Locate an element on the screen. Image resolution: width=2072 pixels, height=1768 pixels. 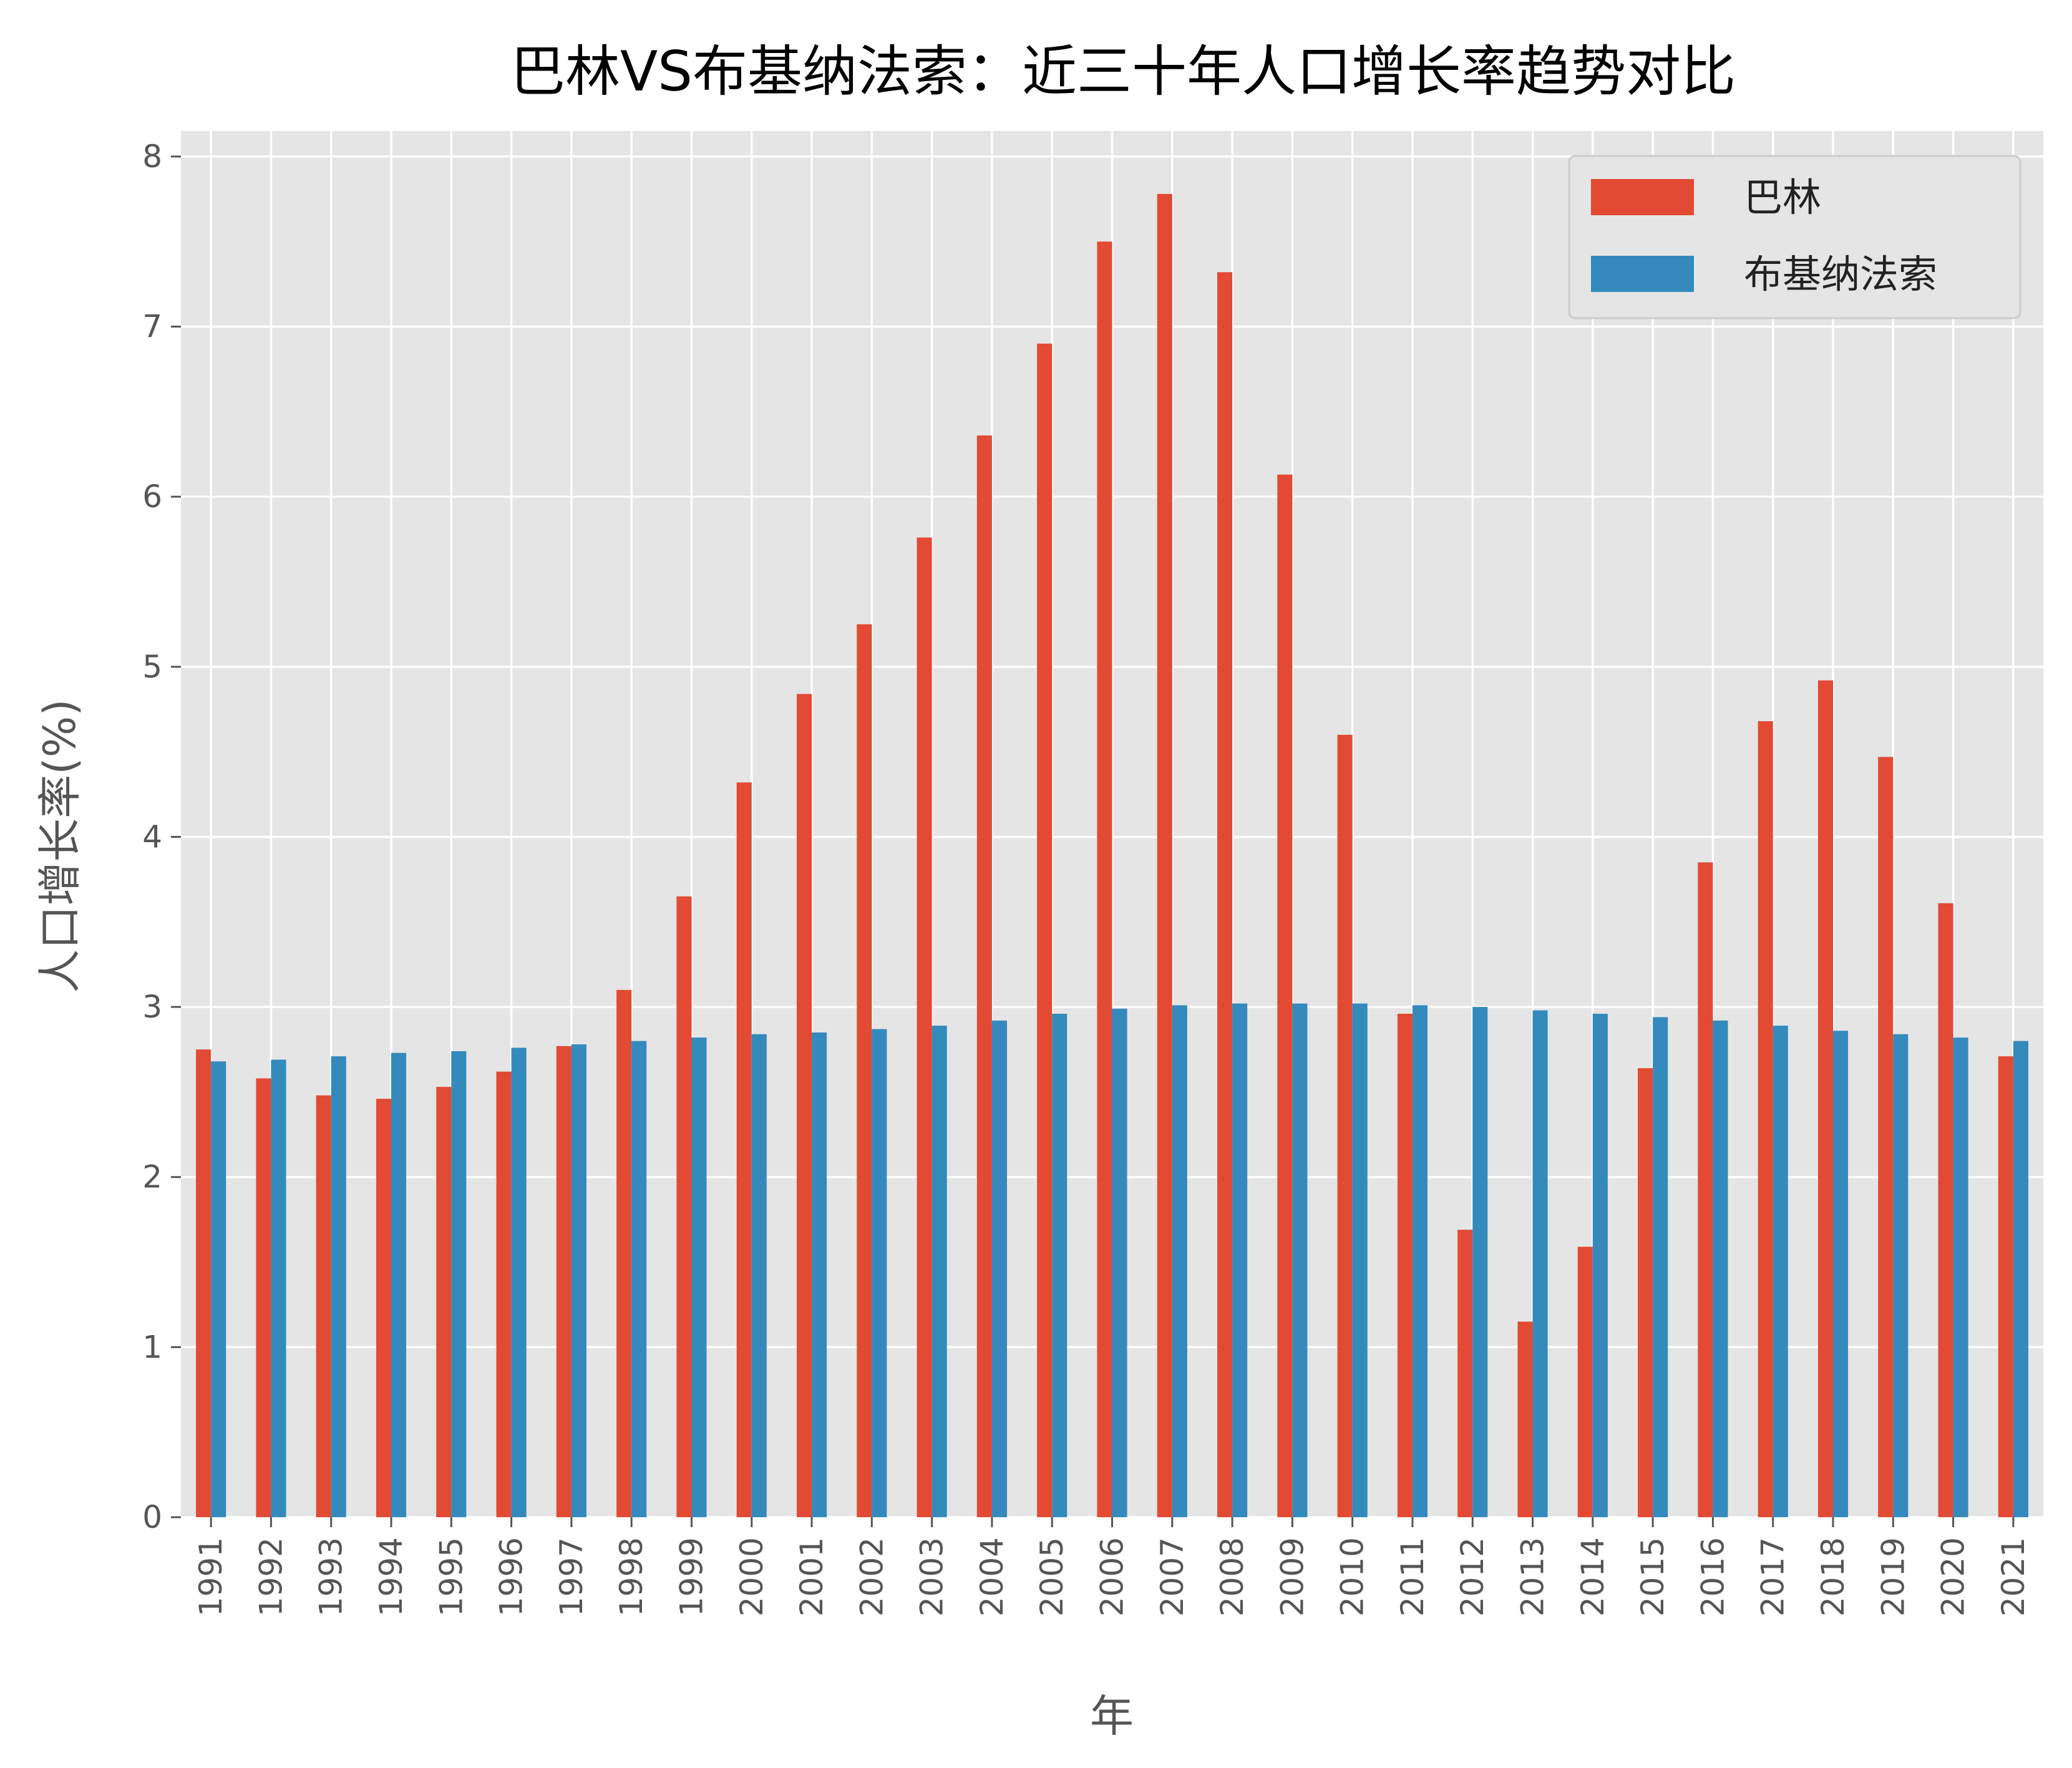
x-tick-label: 1993 is located at coordinates (331, 1577).